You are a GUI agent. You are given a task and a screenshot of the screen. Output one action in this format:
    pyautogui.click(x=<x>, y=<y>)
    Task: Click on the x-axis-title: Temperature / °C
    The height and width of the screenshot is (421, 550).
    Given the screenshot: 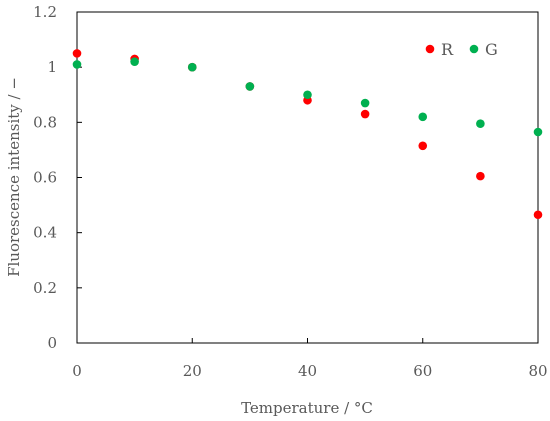 What is the action you would take?
    pyautogui.click(x=307, y=408)
    